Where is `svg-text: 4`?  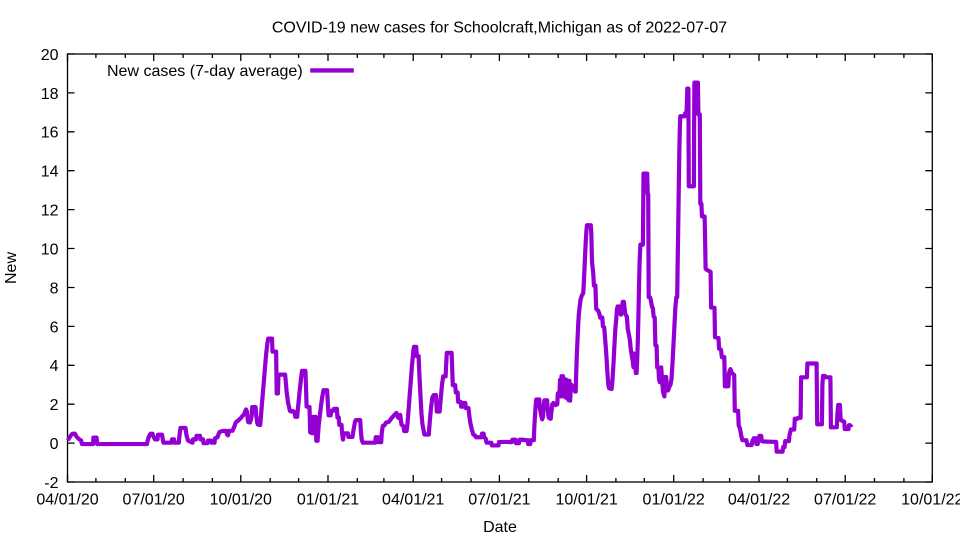
svg-text: 4 is located at coordinates (54, 366).